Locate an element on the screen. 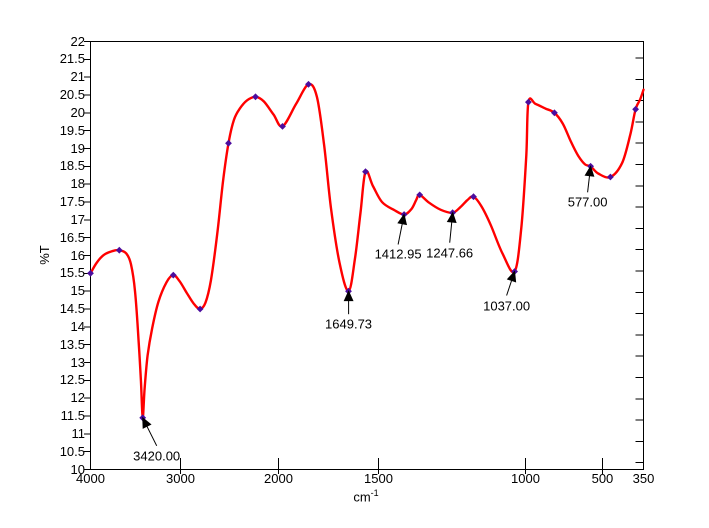 The height and width of the screenshot is (528, 709). x-tick-label: 4000 is located at coordinates (90, 478).